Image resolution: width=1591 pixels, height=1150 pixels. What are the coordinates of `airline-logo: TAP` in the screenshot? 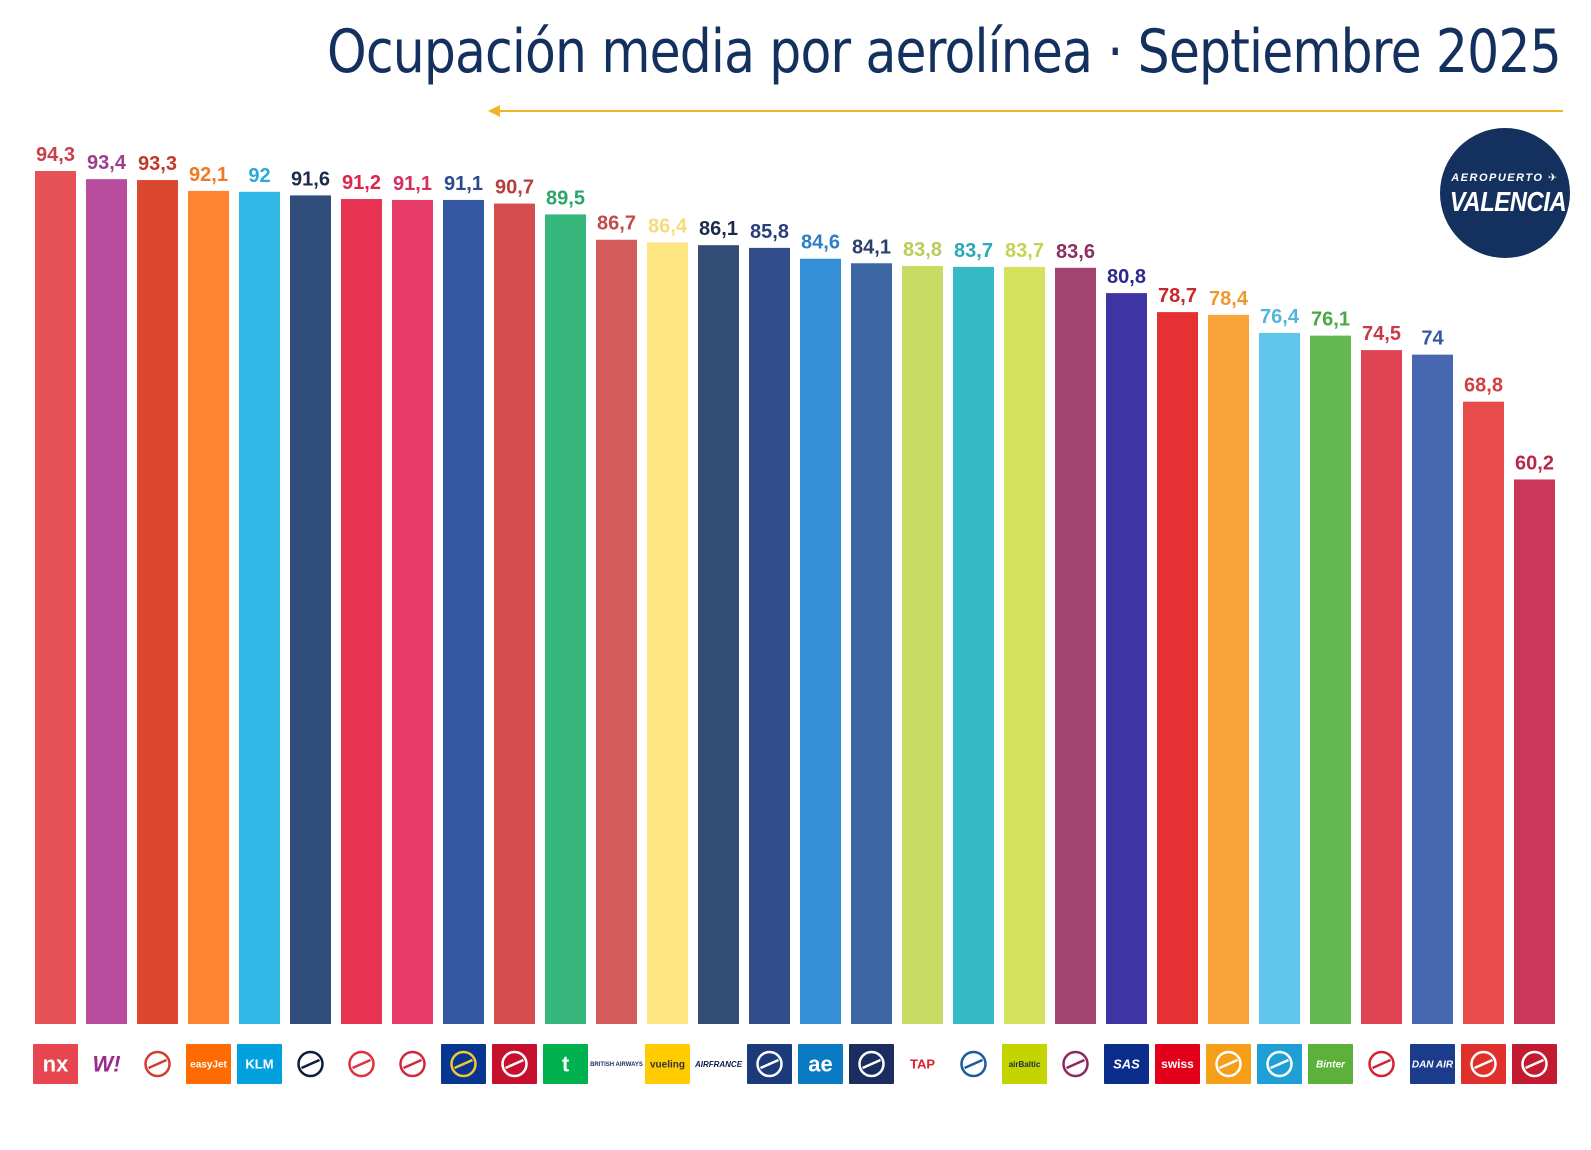 It's located at (922, 1064).